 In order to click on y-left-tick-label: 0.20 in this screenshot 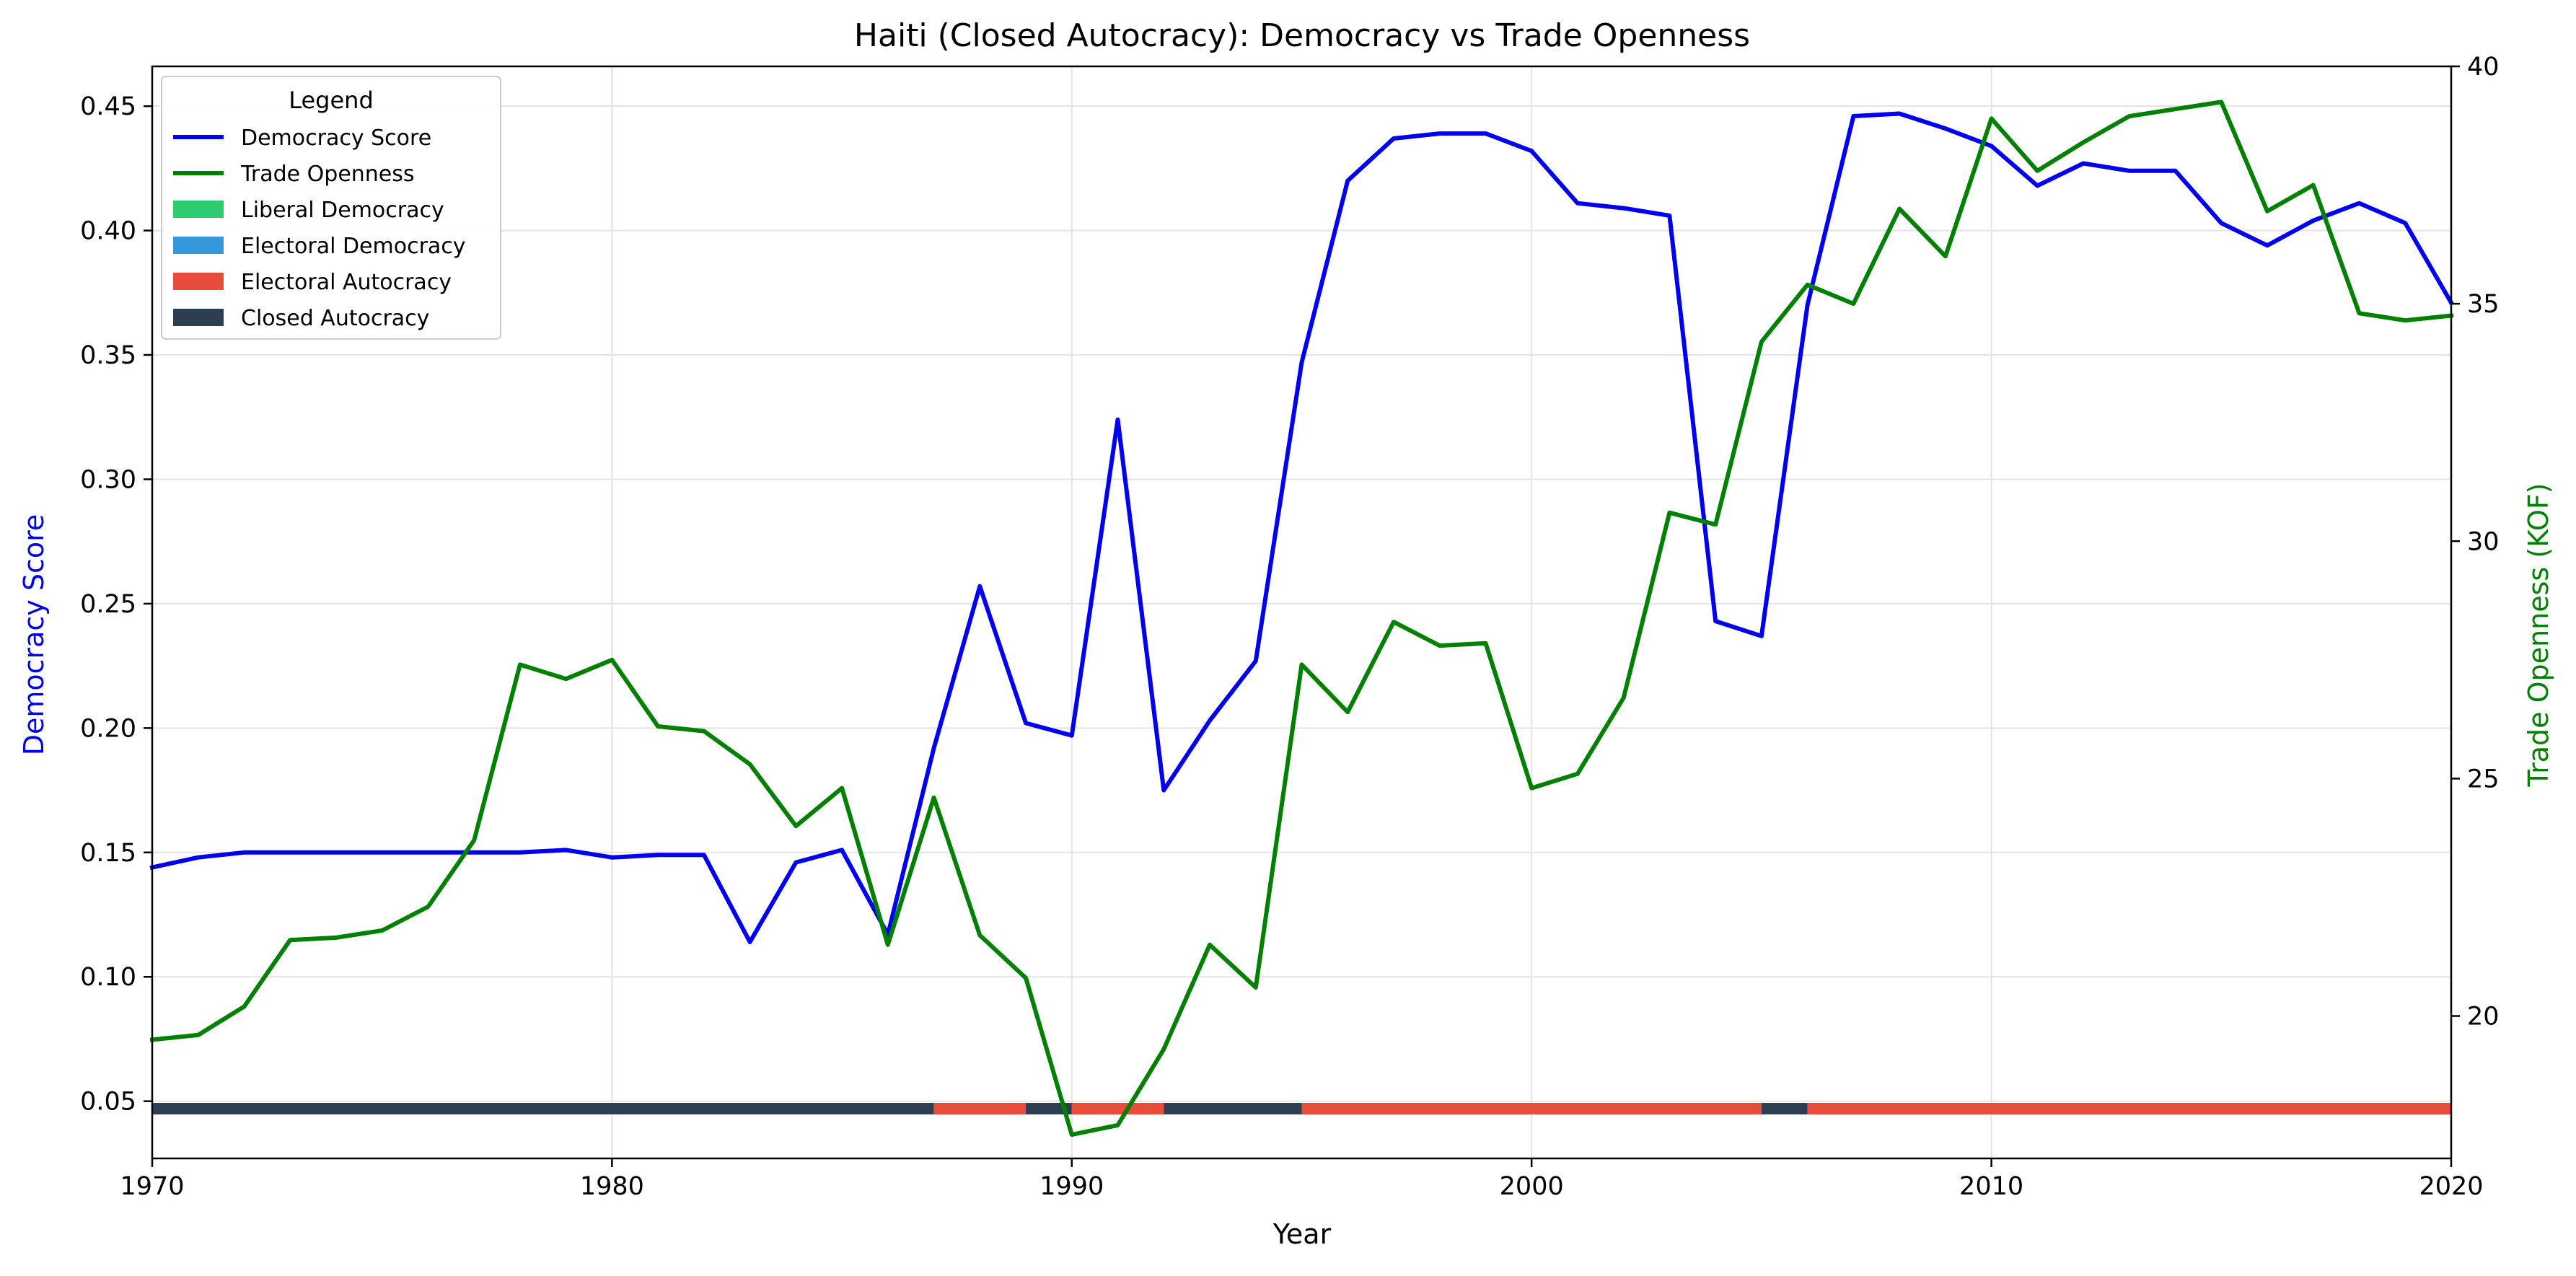, I will do `click(108, 728)`.